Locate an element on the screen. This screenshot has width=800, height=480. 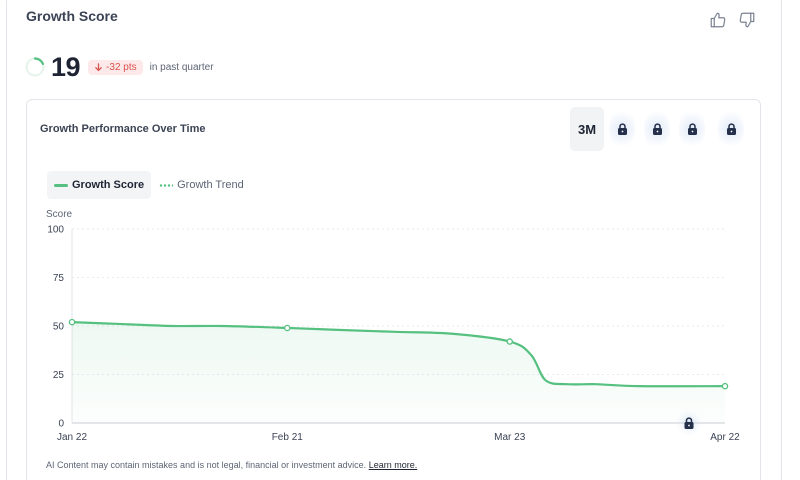
chart-legend: Growth Score Growth Trend is located at coordinates (149, 185).